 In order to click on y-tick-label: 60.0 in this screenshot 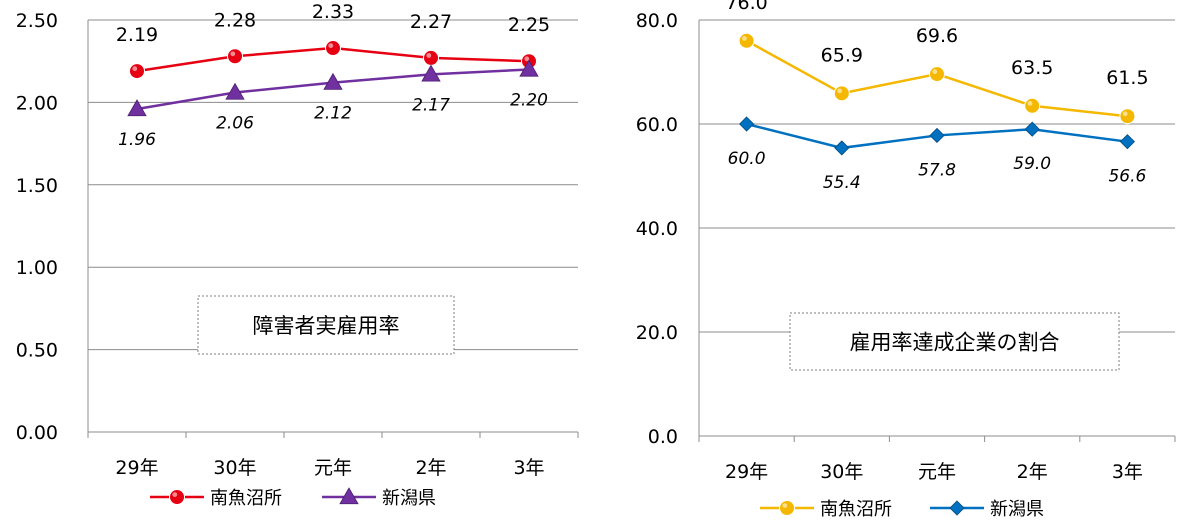, I will do `click(657, 125)`.